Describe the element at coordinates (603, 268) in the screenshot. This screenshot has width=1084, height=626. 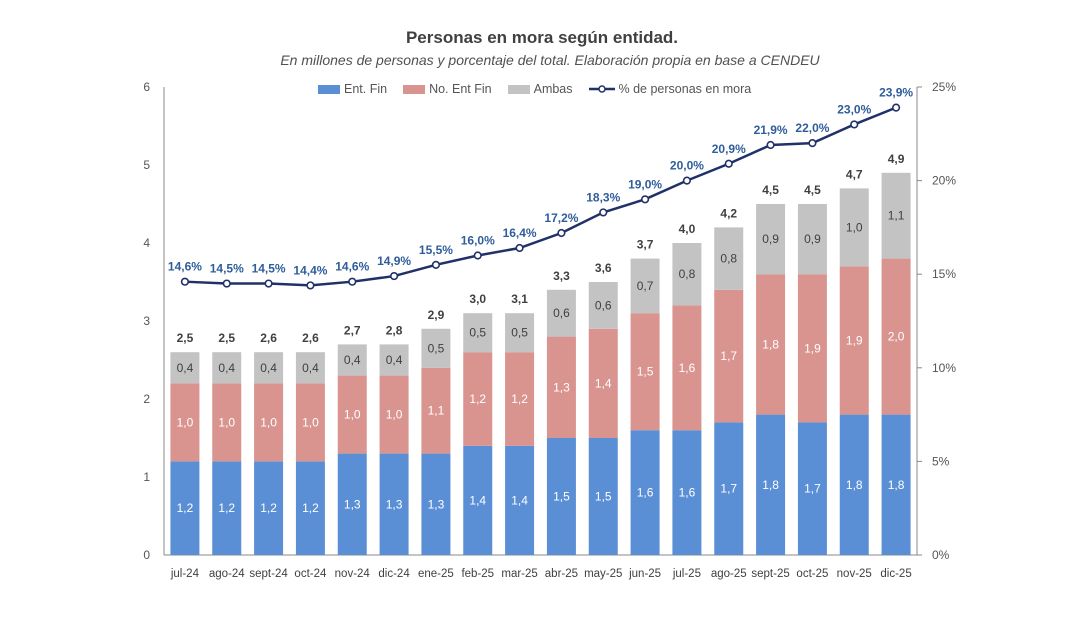
I see `total-label: 3,6` at that location.